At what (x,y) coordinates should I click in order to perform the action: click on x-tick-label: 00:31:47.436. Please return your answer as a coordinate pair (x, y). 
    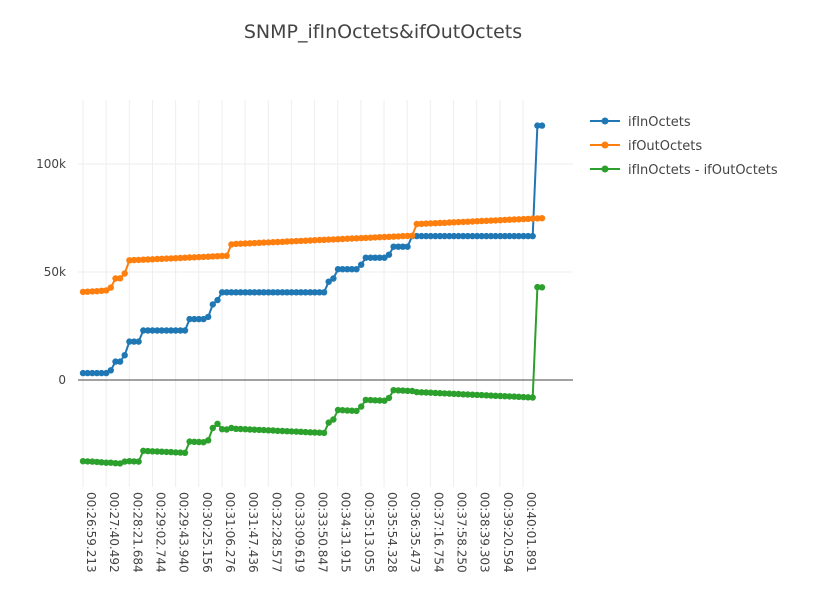
    Looking at the image, I should click on (253, 532).